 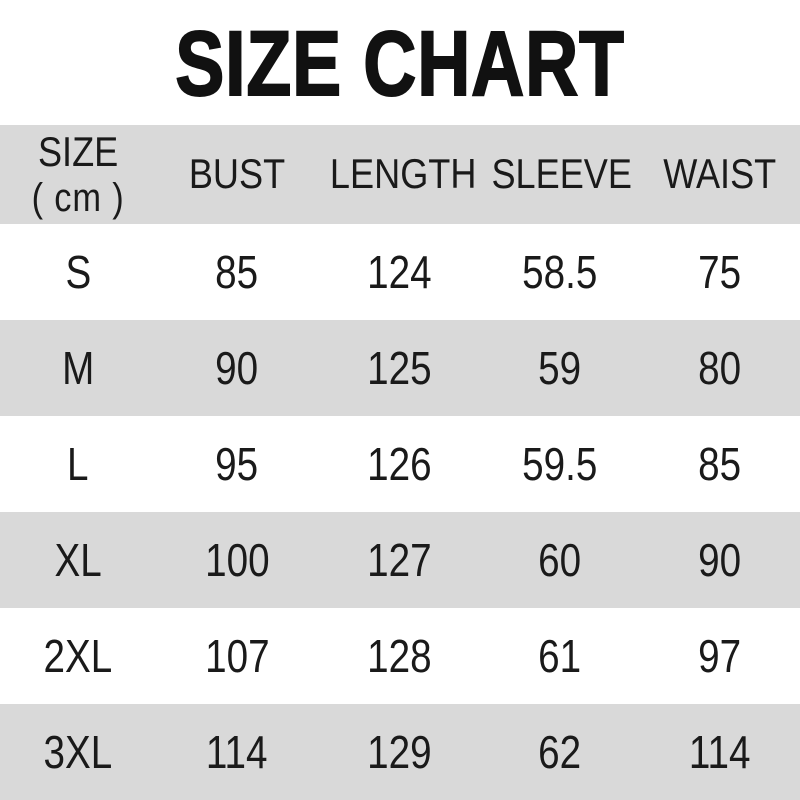 I want to click on column-header-bust: BUST, so click(x=237, y=174).